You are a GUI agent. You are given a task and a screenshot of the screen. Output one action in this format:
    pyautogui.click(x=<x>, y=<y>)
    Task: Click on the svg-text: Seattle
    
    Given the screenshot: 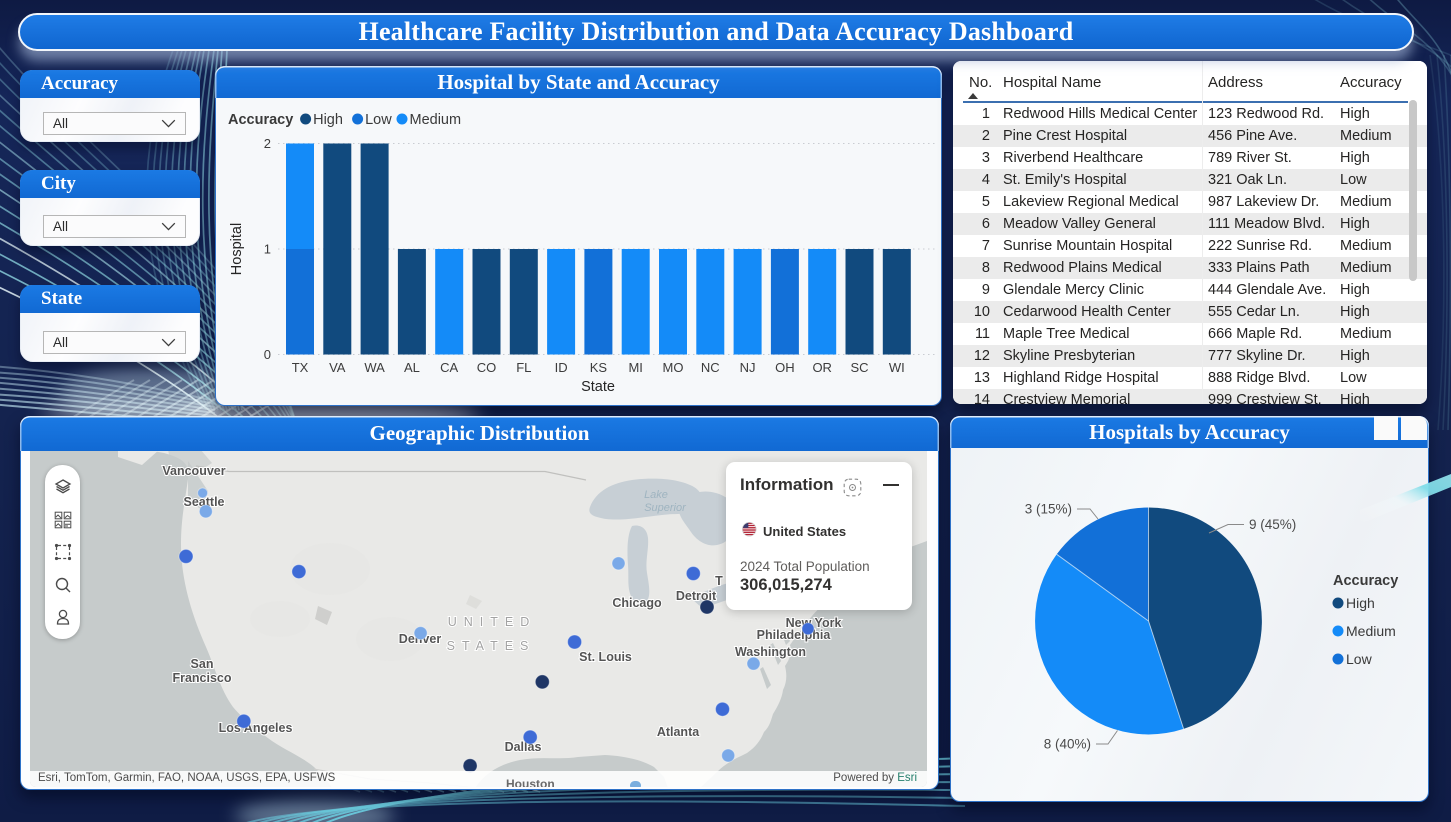 What is the action you would take?
    pyautogui.click(x=204, y=502)
    